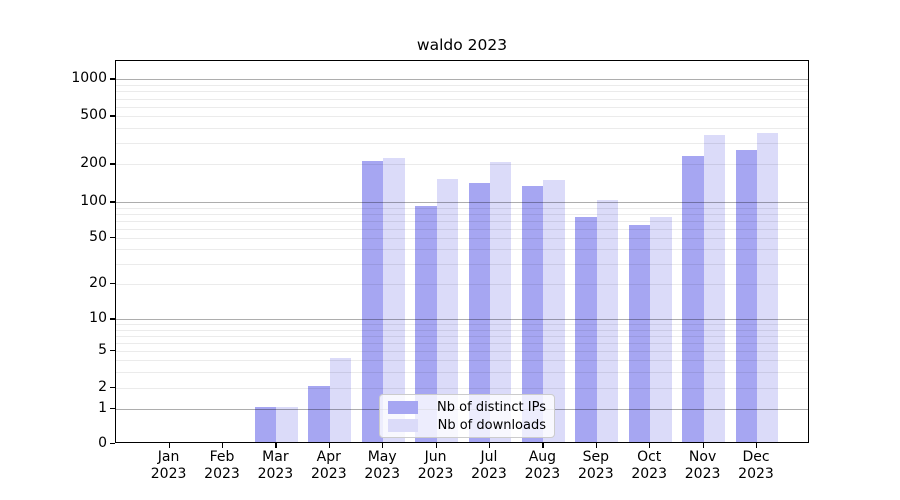 Image resolution: width=900 pixels, height=500 pixels. I want to click on y-tick-label-10: 10, so click(98, 318).